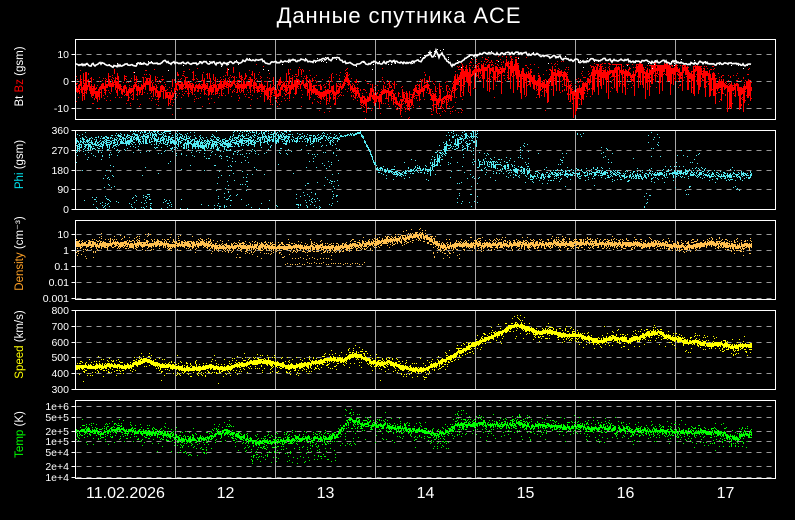  Describe the element at coordinates (526, 493) in the screenshot. I see `svg-text: 15` at that location.